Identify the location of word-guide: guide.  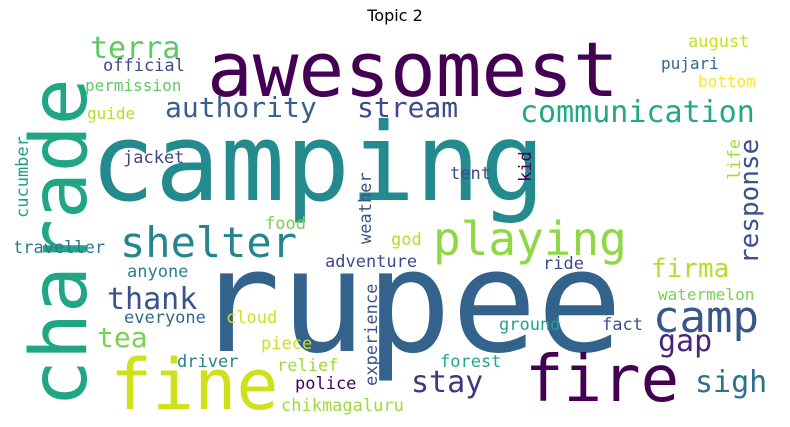
(111, 113).